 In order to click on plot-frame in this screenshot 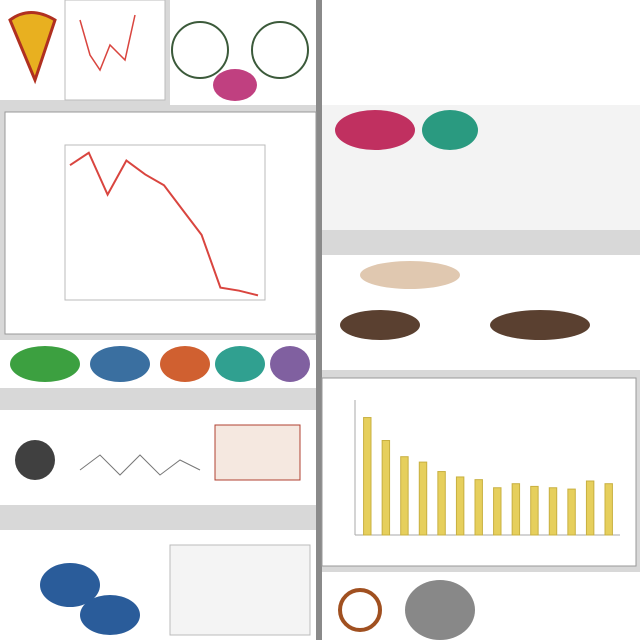, I will do `click(165, 222)`.